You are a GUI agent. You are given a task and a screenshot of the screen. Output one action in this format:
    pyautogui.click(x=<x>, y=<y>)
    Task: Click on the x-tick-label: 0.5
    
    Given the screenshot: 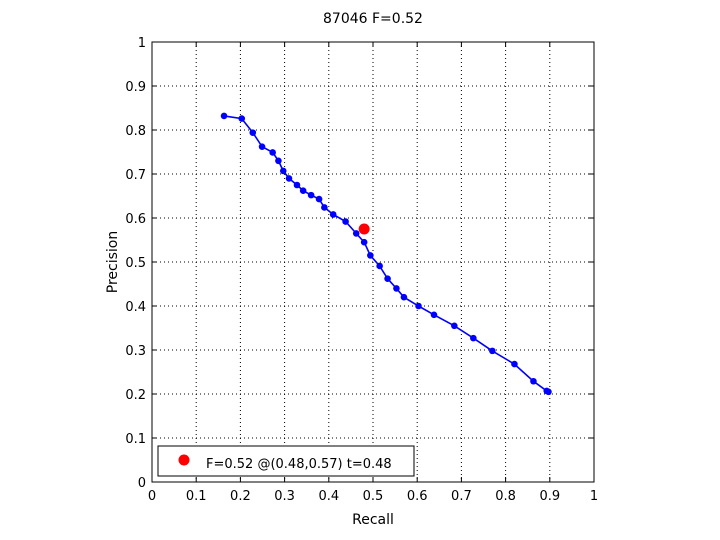 What is the action you would take?
    pyautogui.click(x=373, y=496)
    